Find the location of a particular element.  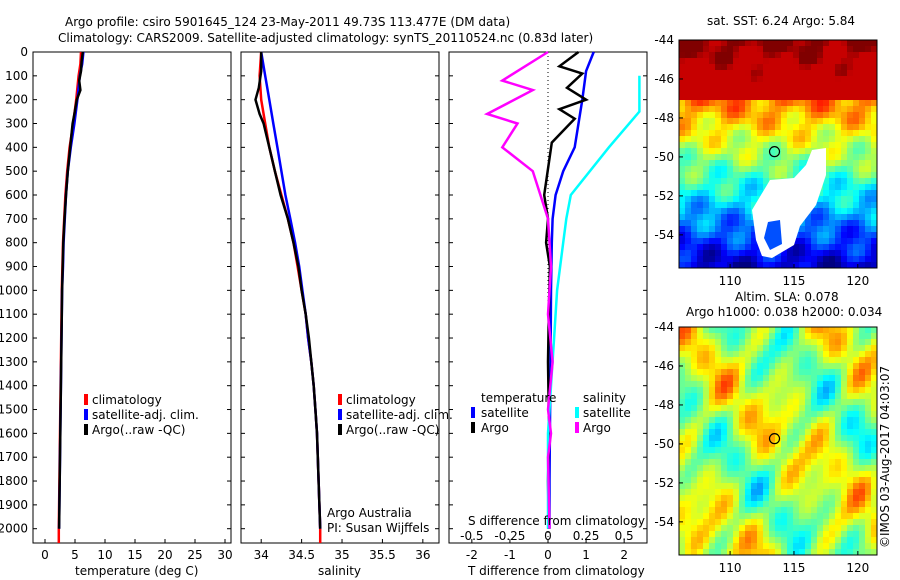

x-tick-label: 2 is located at coordinates (624, 555).